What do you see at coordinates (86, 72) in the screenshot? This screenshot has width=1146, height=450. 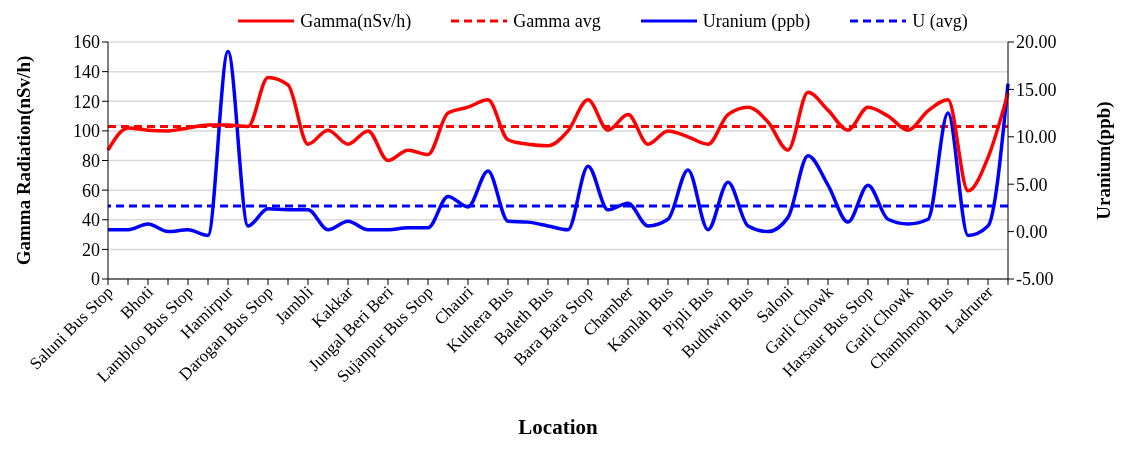 I see `y-tick-label: 140` at bounding box center [86, 72].